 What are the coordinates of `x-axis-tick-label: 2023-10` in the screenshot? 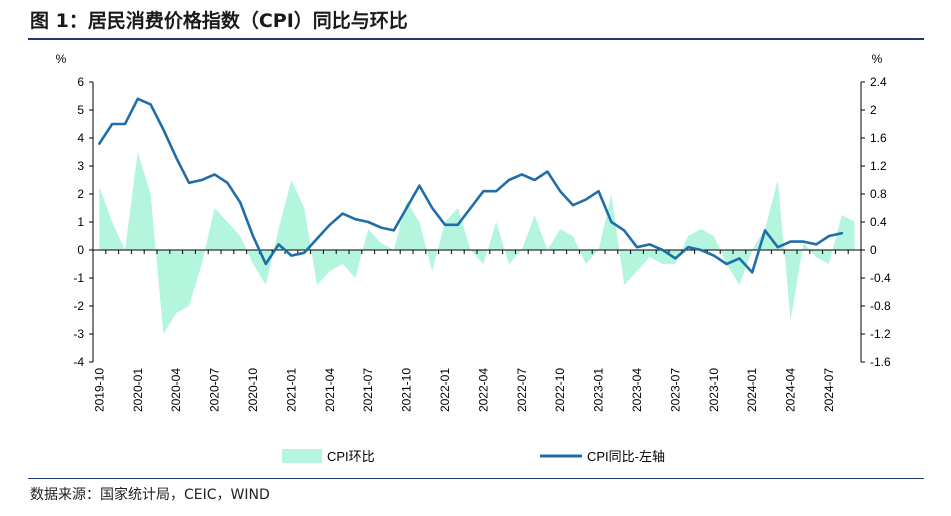 It's located at (714, 390).